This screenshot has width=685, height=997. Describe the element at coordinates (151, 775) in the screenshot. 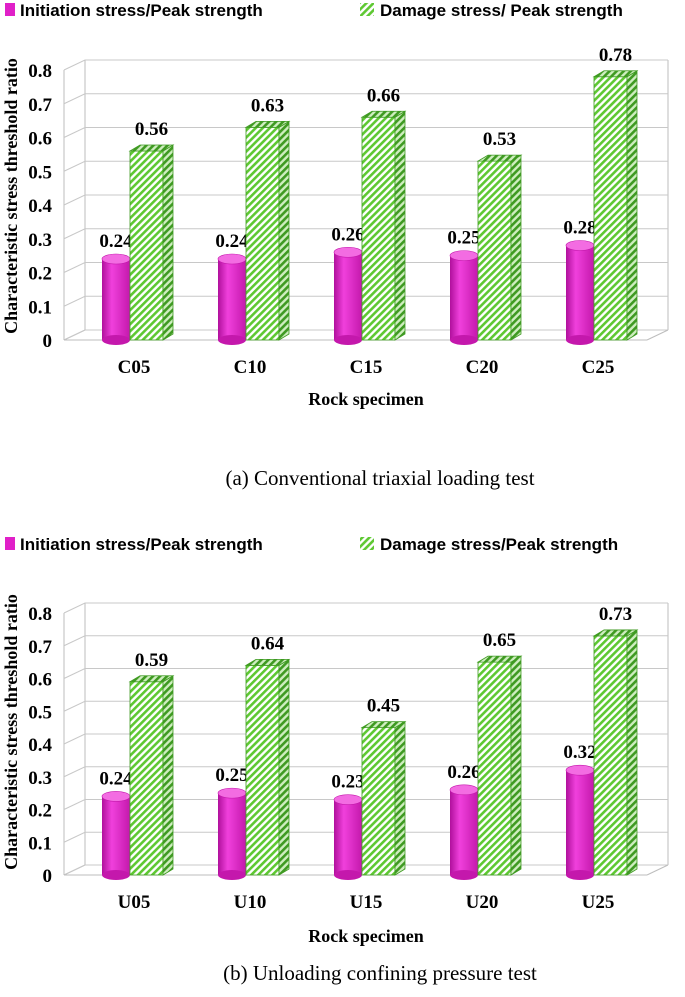

I see `bar-damage-U05` at that location.